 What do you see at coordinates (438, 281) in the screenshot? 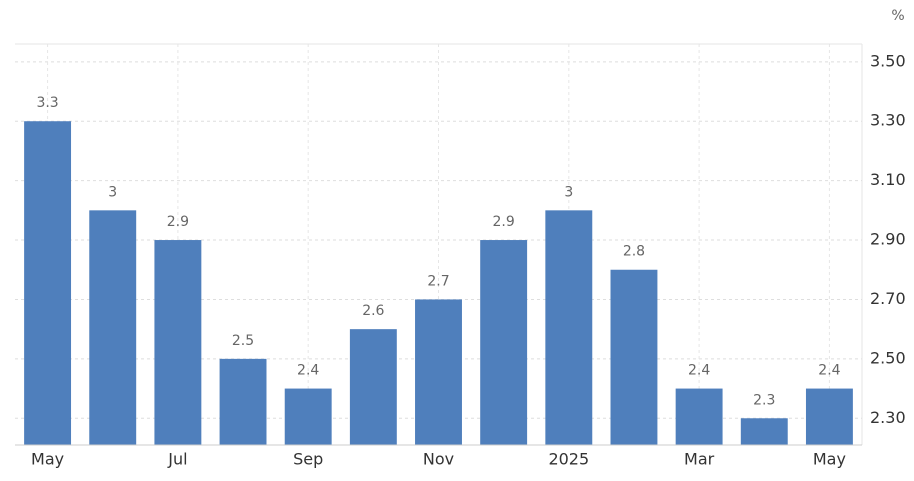
I see `data-label: 2.7` at bounding box center [438, 281].